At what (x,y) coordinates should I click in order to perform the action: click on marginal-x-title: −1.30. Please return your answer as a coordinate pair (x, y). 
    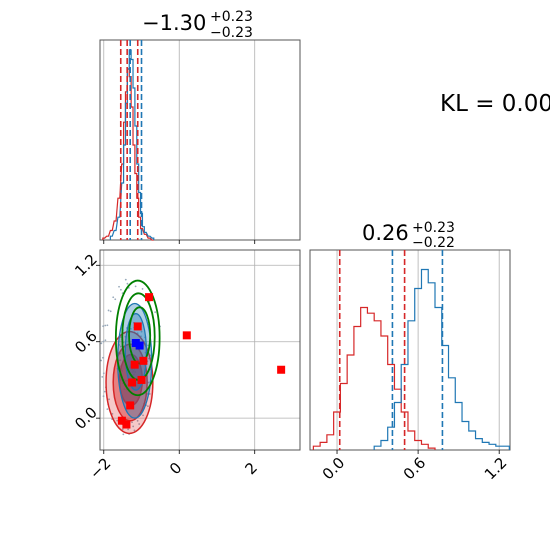
    Looking at the image, I should click on (174, 23).